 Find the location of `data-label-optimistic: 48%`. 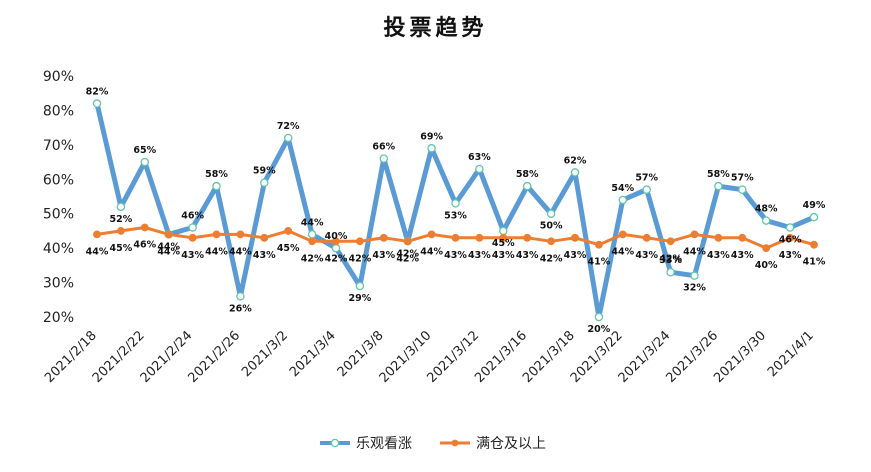

data-label-optimistic: 48% is located at coordinates (766, 209).